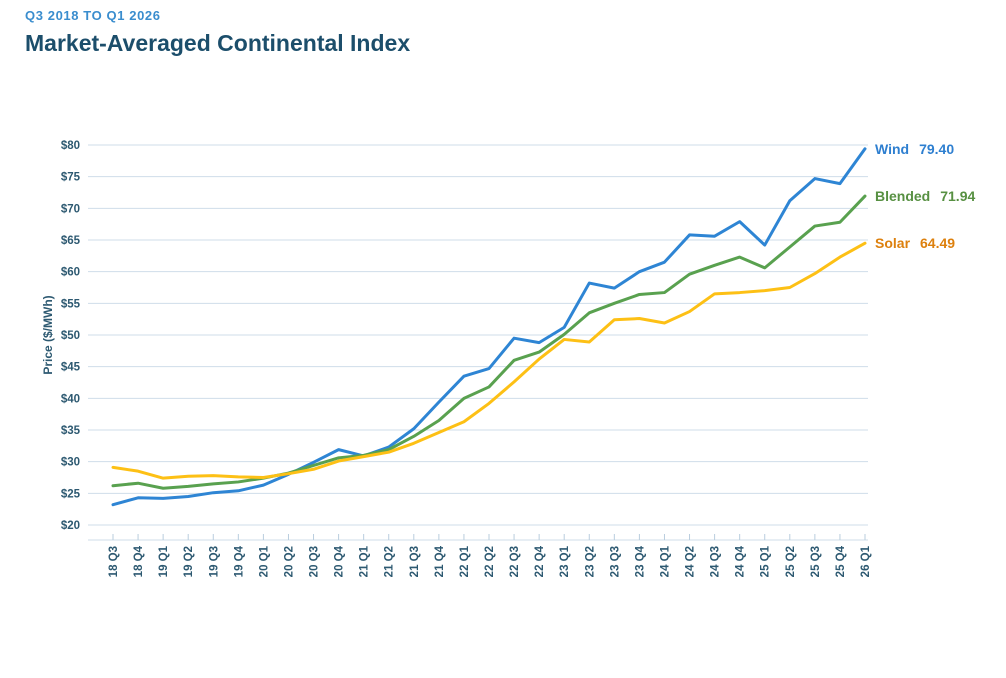  I want to click on x-axis-tick-label: 26 Q1, so click(866, 561).